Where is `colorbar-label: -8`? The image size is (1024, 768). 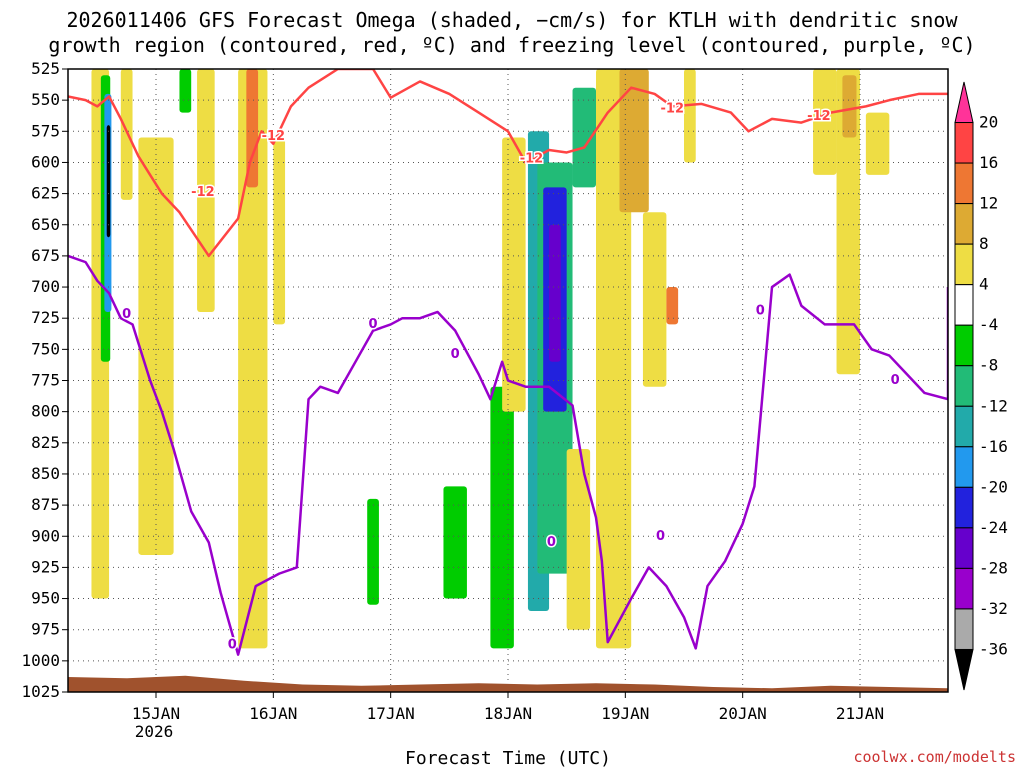 colorbar-label: -8 is located at coordinates (988, 365).